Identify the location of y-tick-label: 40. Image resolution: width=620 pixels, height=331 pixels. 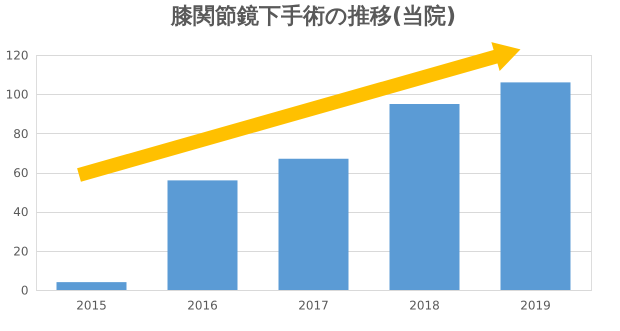
(20, 212).